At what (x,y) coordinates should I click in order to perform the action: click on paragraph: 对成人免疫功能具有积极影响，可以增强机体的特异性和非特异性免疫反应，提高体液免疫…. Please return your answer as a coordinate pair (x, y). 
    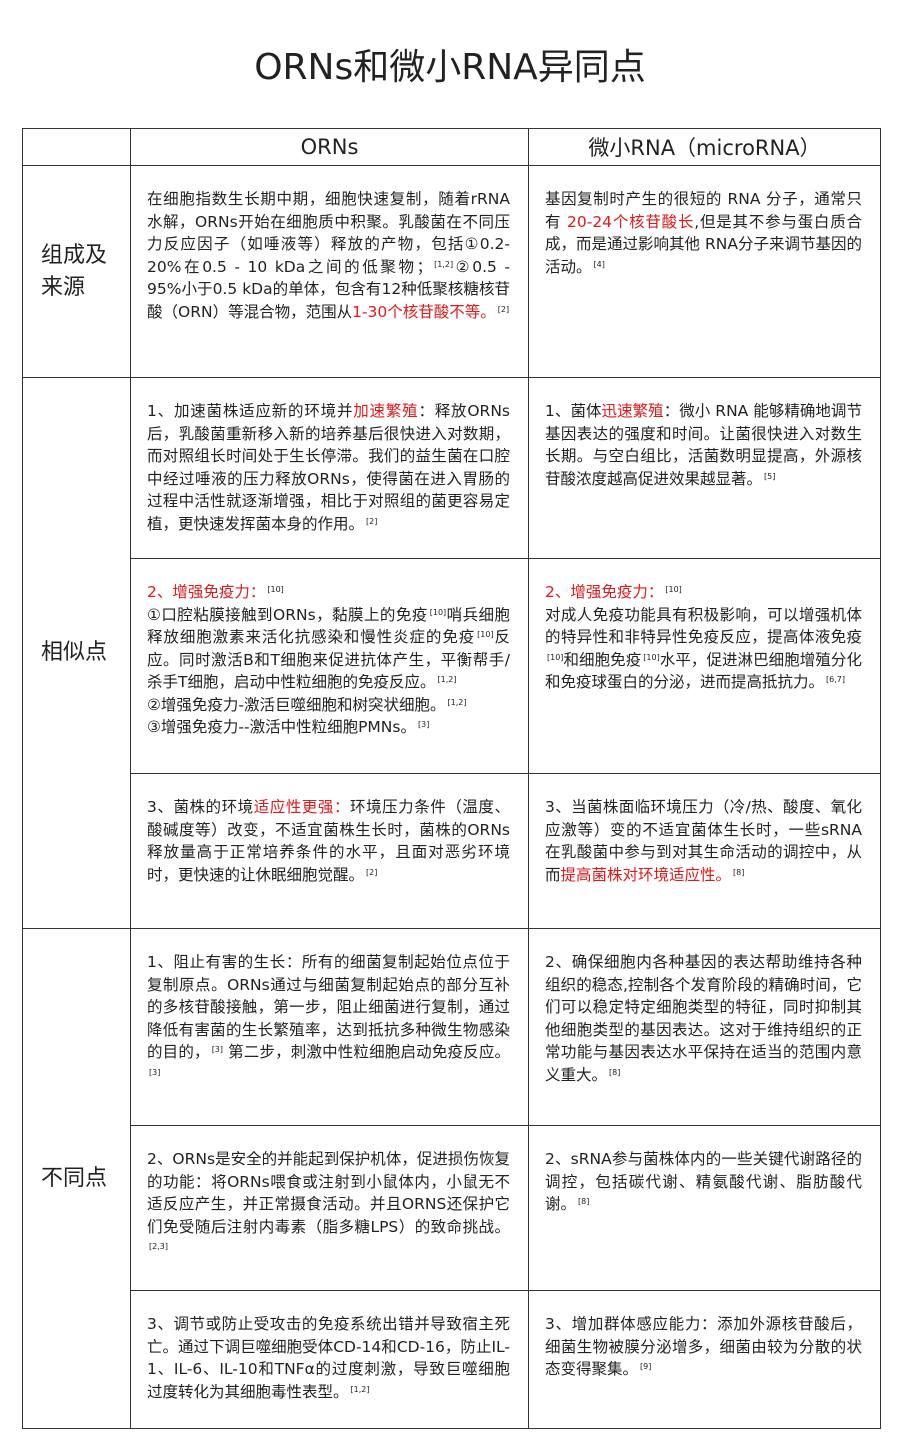
    Looking at the image, I should click on (703, 649).